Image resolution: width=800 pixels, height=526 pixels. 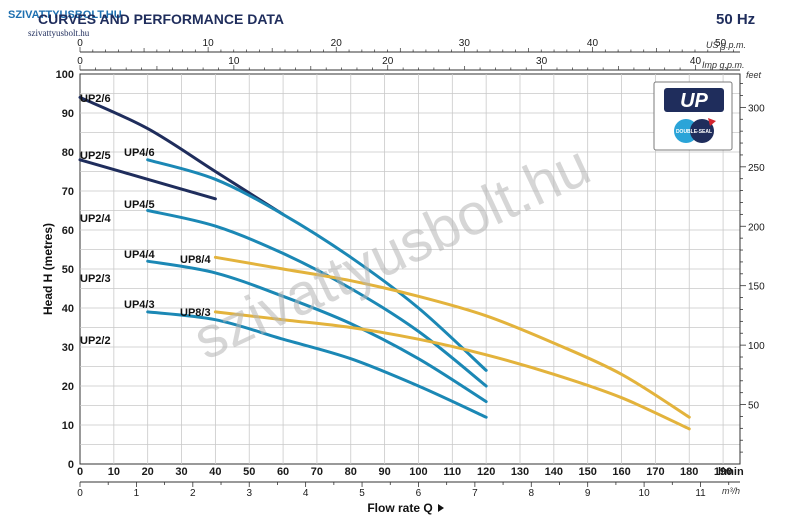 I want to click on top-axes: 0 10 20 30 40 50 0 10 20 30 40, so click(x=408, y=54).